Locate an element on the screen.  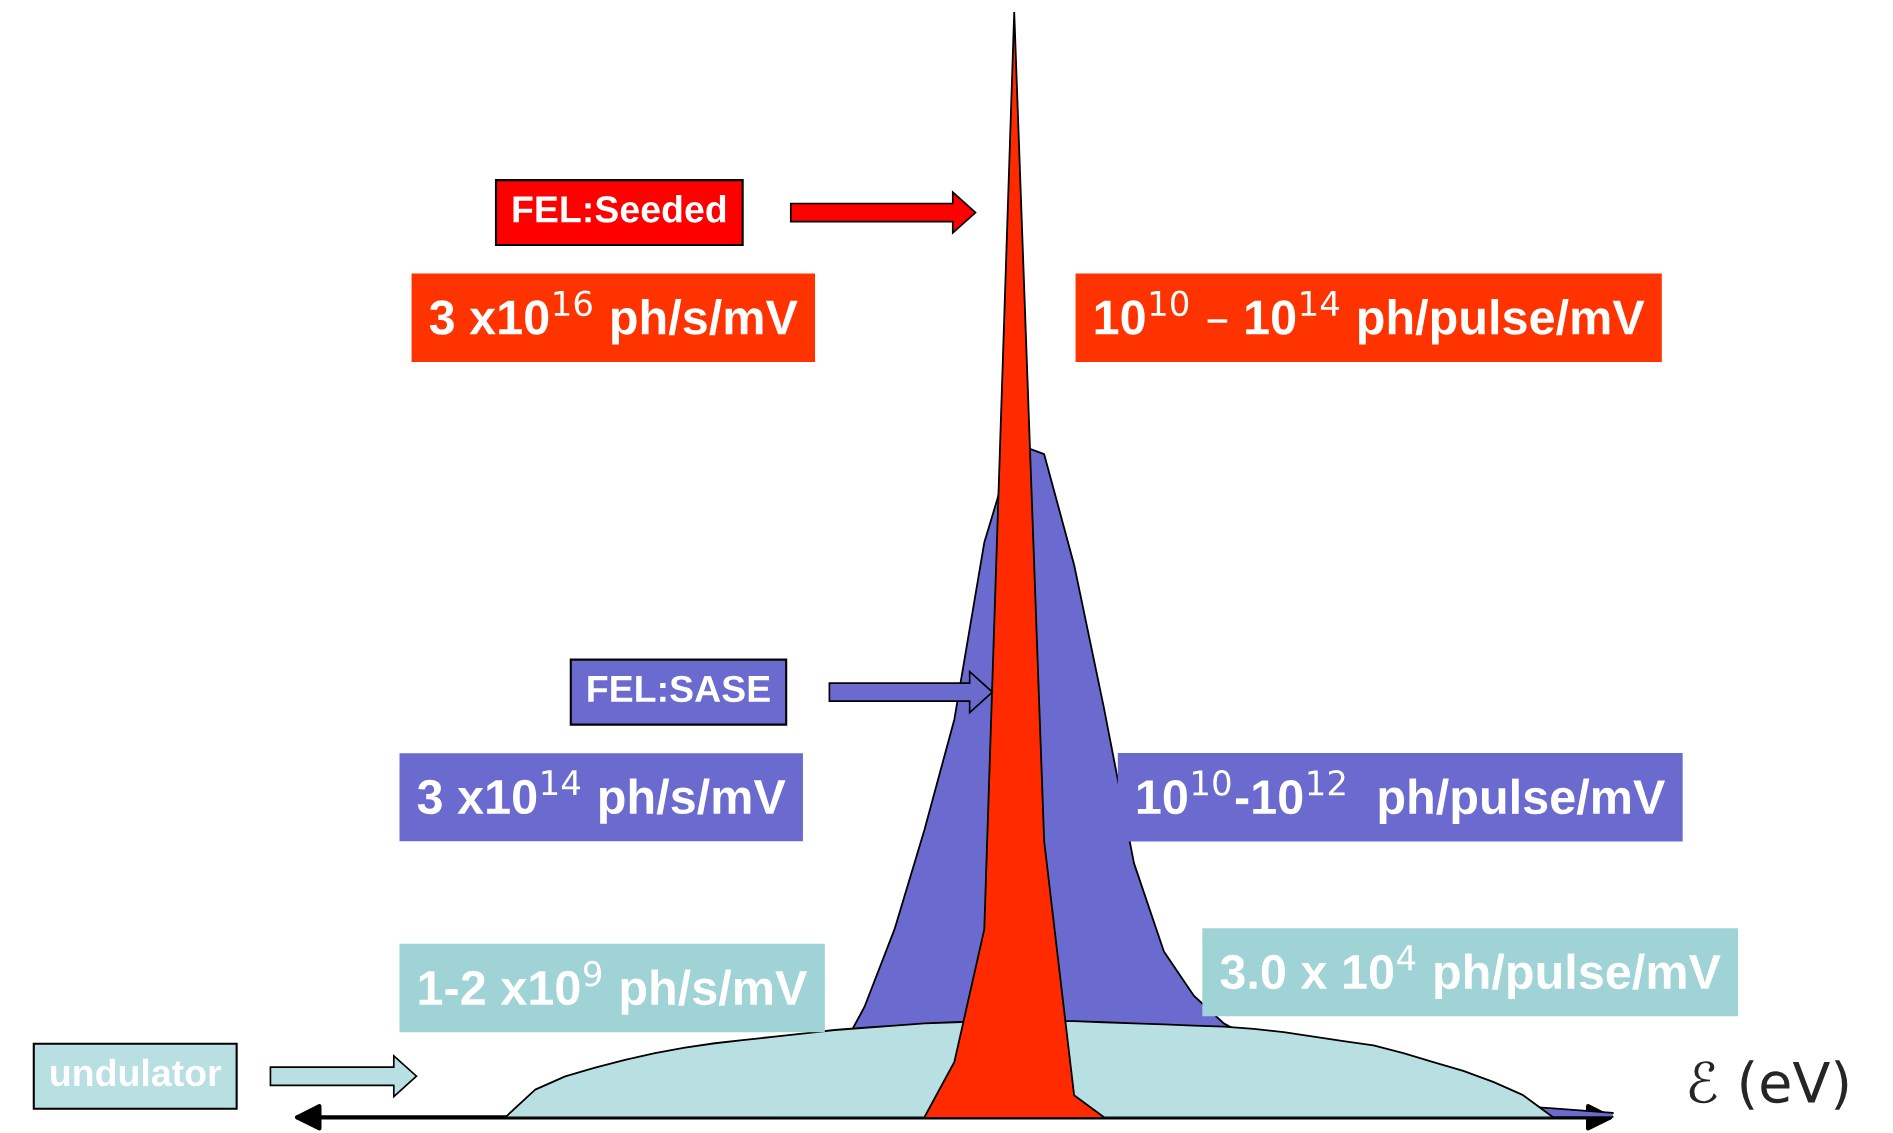
legend-label: undulator is located at coordinates (136, 1072).